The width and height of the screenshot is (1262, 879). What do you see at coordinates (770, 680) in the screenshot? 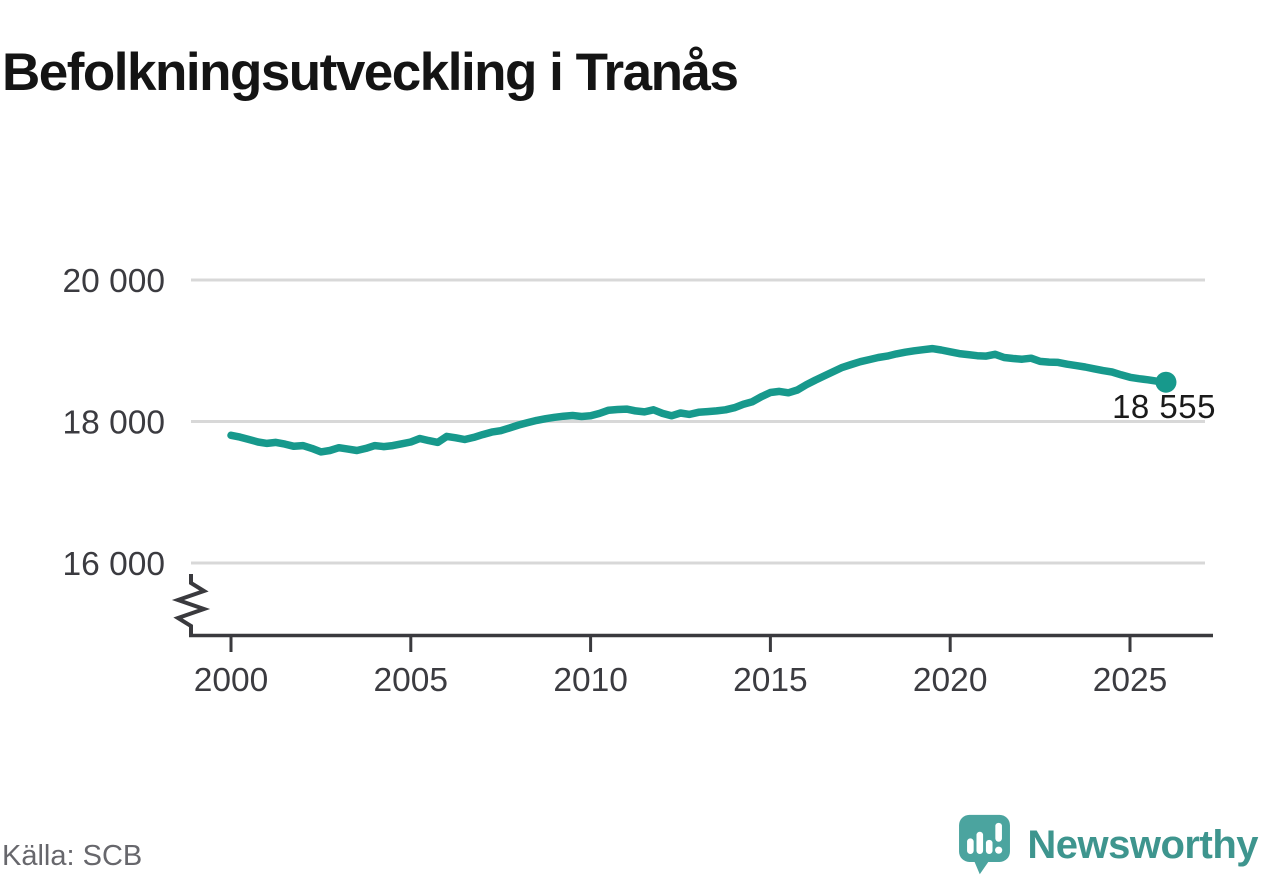
I see `x-axis-label: 2015` at bounding box center [770, 680].